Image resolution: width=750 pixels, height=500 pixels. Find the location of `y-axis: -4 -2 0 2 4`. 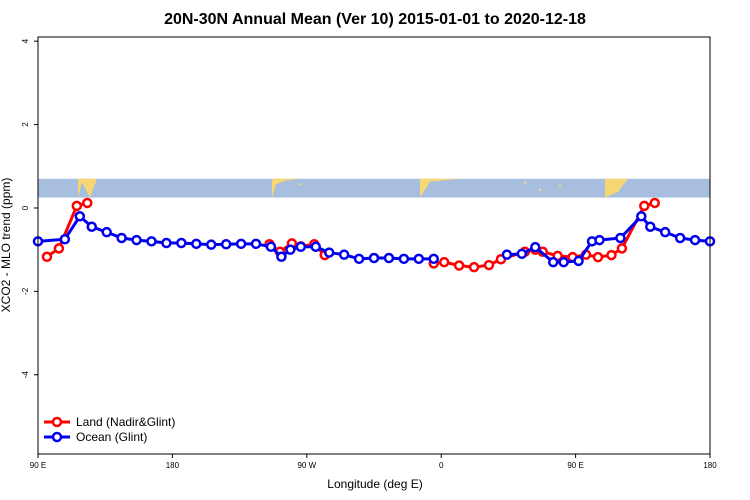

y-axis: -4 -2 0 2 4 is located at coordinates (29, 208).